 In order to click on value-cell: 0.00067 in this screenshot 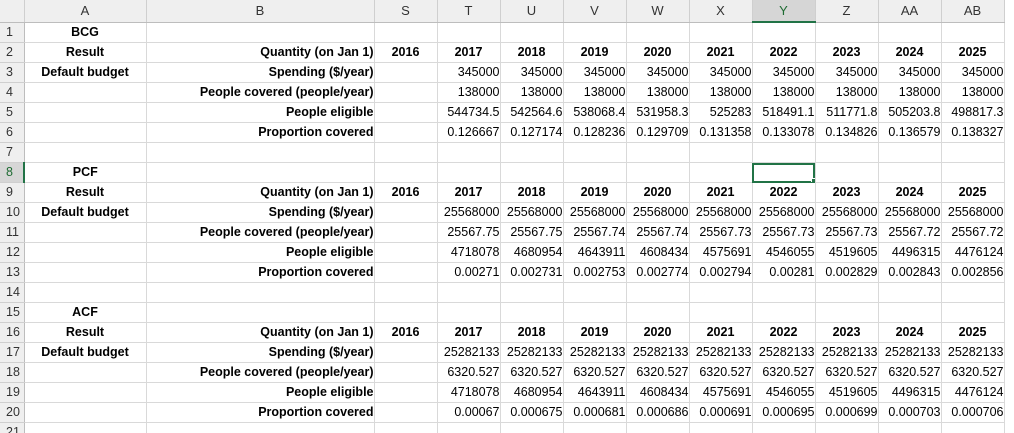, I will do `click(469, 412)`.